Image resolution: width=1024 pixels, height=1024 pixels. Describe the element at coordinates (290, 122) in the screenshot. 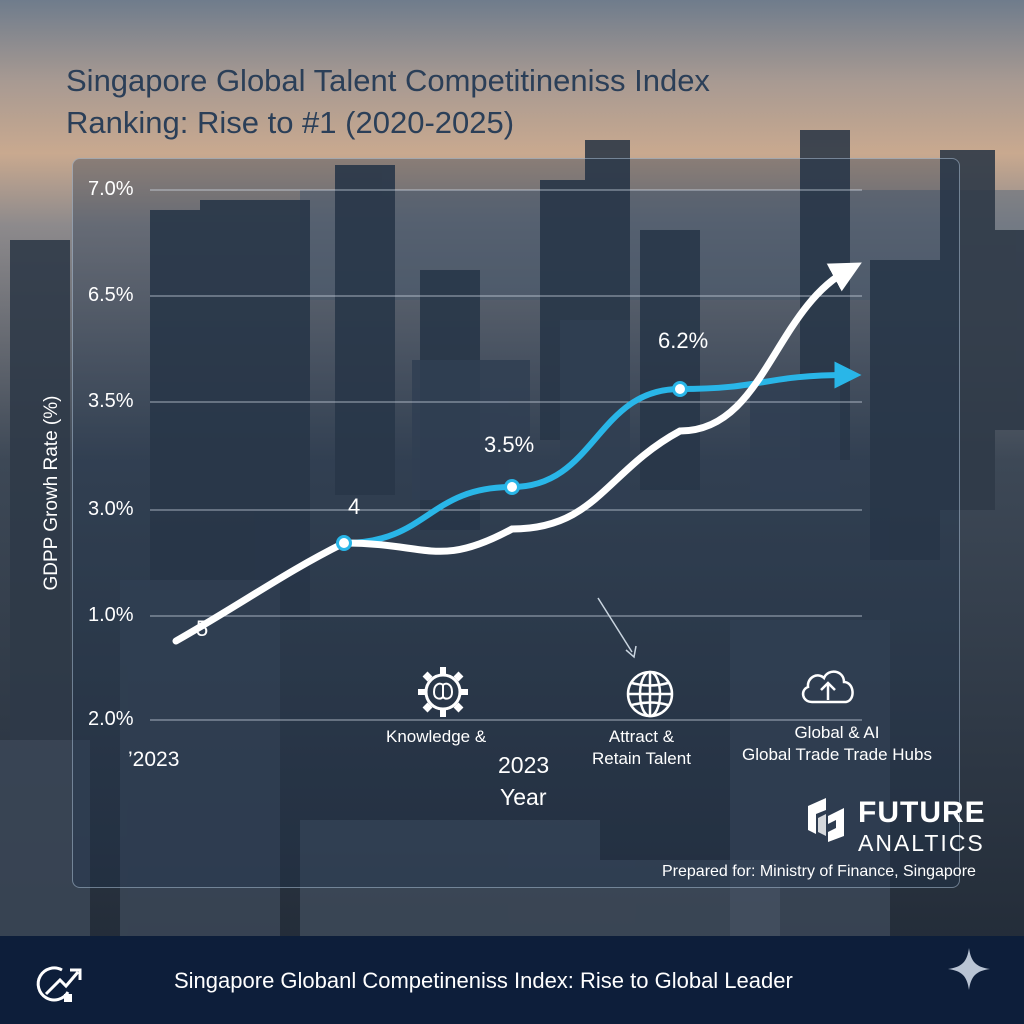

I see `title-line-2: Ranking: Rise to #1 (2020-2025)` at that location.